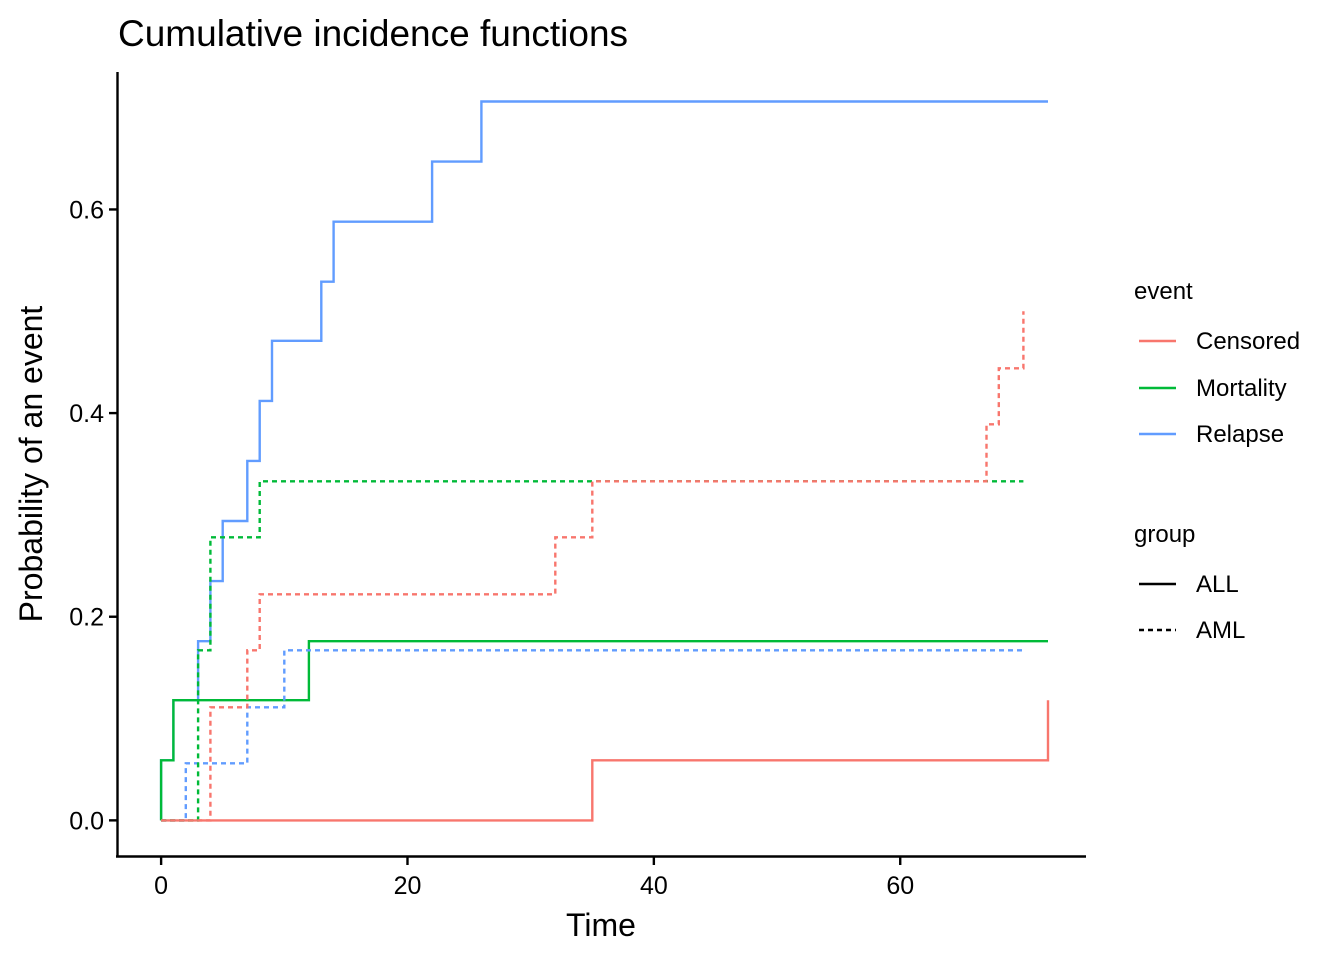 This screenshot has height=965, width=1344. I want to click on x-tick-label: 20, so click(408, 886).